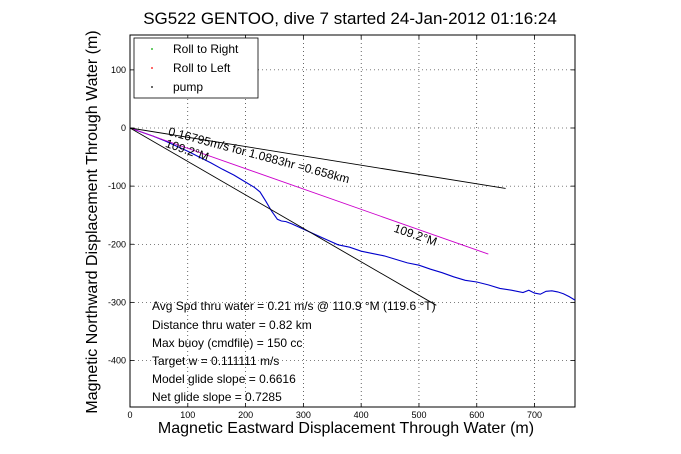 The height and width of the screenshot is (454, 681). What do you see at coordinates (117, 361) in the screenshot?
I see `y-tick-label: -400` at bounding box center [117, 361].